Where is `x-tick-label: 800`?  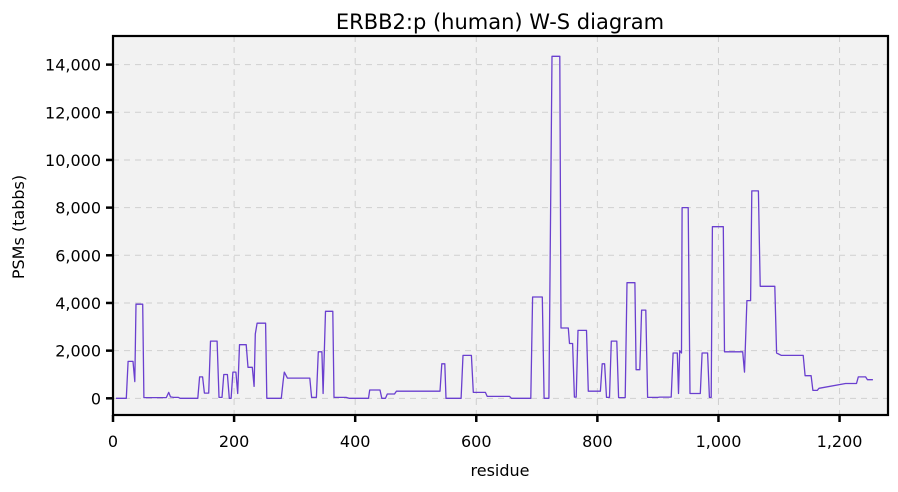
x-tick-label: 800 is located at coordinates (597, 441).